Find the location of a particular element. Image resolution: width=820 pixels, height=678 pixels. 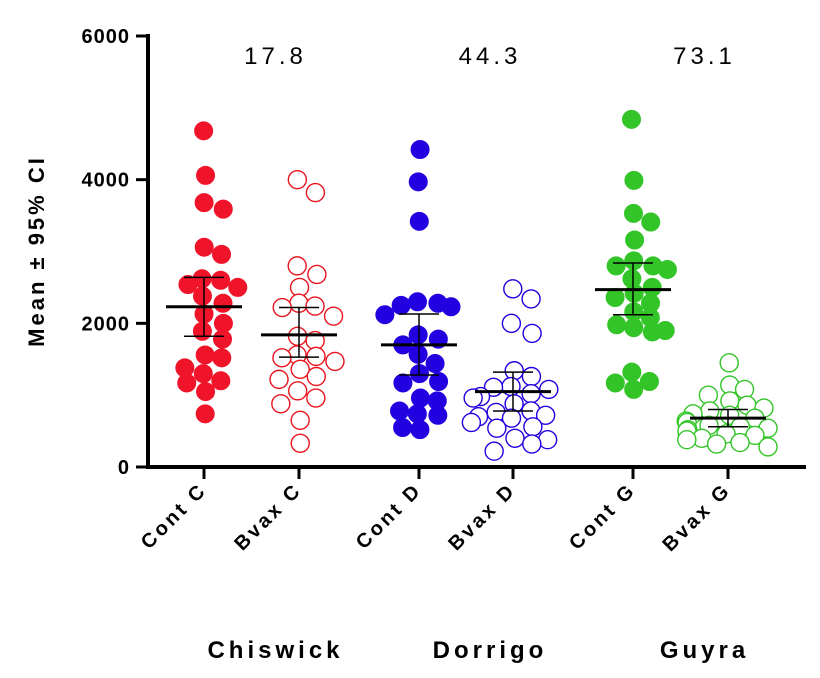

y-axis-title: Mean ± 95% CI is located at coordinates (36, 251).